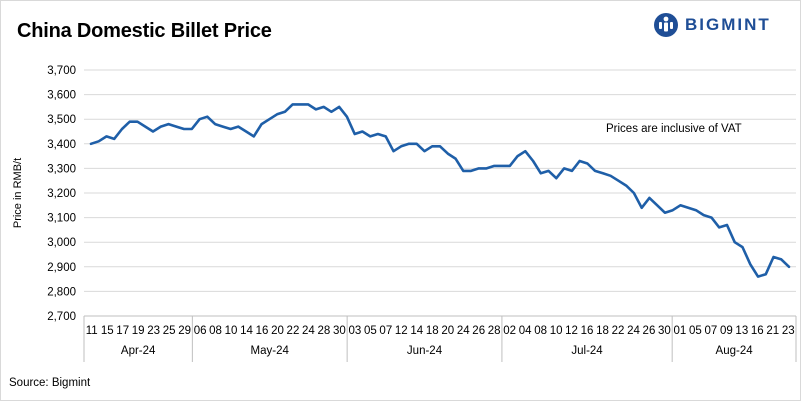 This screenshot has width=801, height=401. Describe the element at coordinates (61, 71) in the screenshot. I see `y-tick-label: 3,700` at that location.